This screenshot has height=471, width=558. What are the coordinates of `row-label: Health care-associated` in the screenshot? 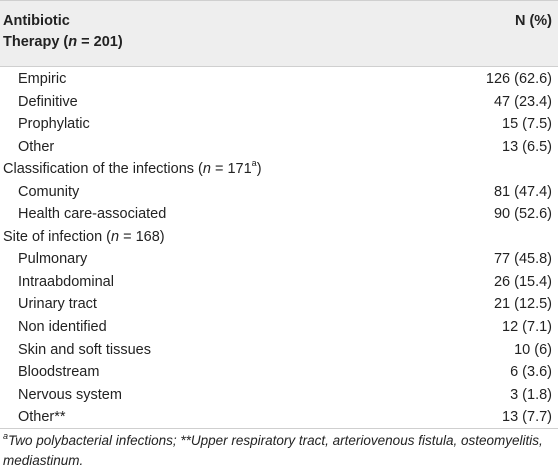 It's located at (92, 214).